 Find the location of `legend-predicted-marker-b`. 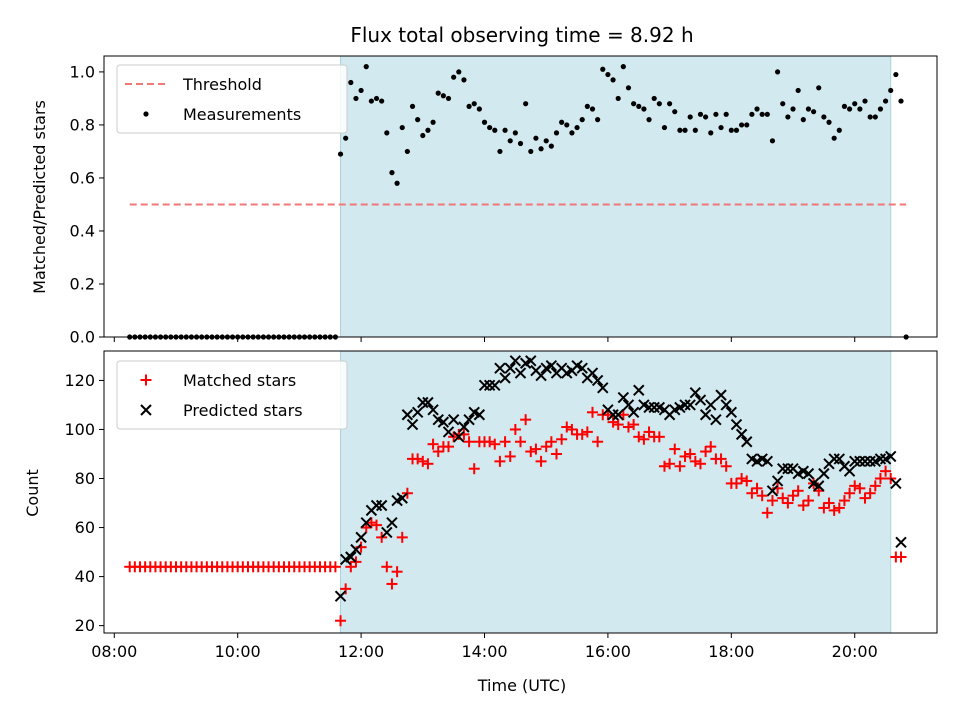

legend-predicted-marker-b is located at coordinates (146, 410).